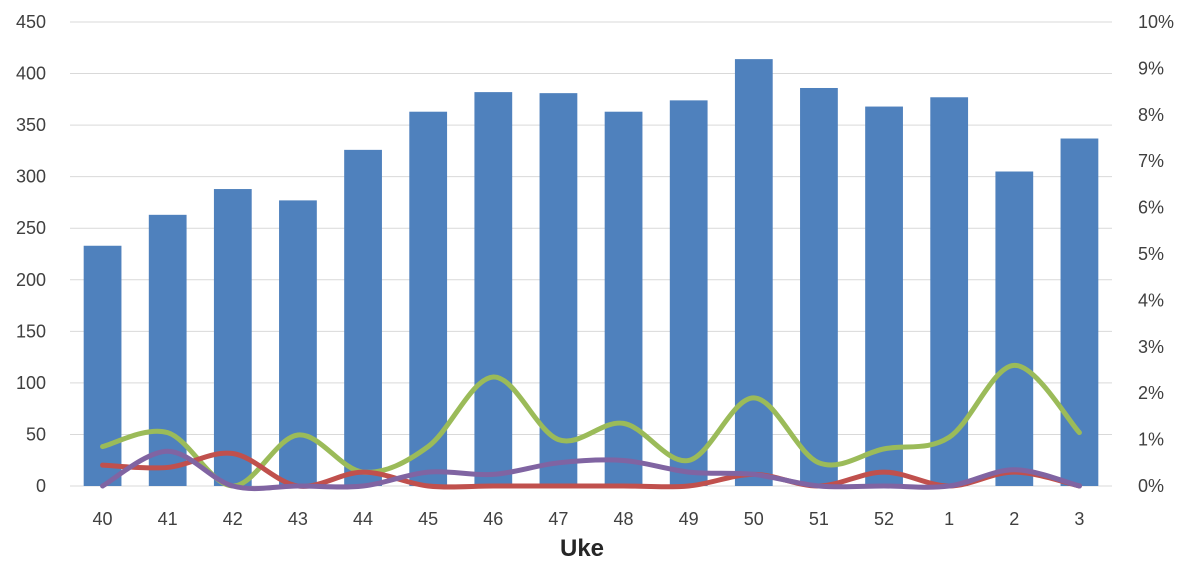 Image resolution: width=1183 pixels, height=562 pixels. I want to click on x-tick-label: 47, so click(558, 519).